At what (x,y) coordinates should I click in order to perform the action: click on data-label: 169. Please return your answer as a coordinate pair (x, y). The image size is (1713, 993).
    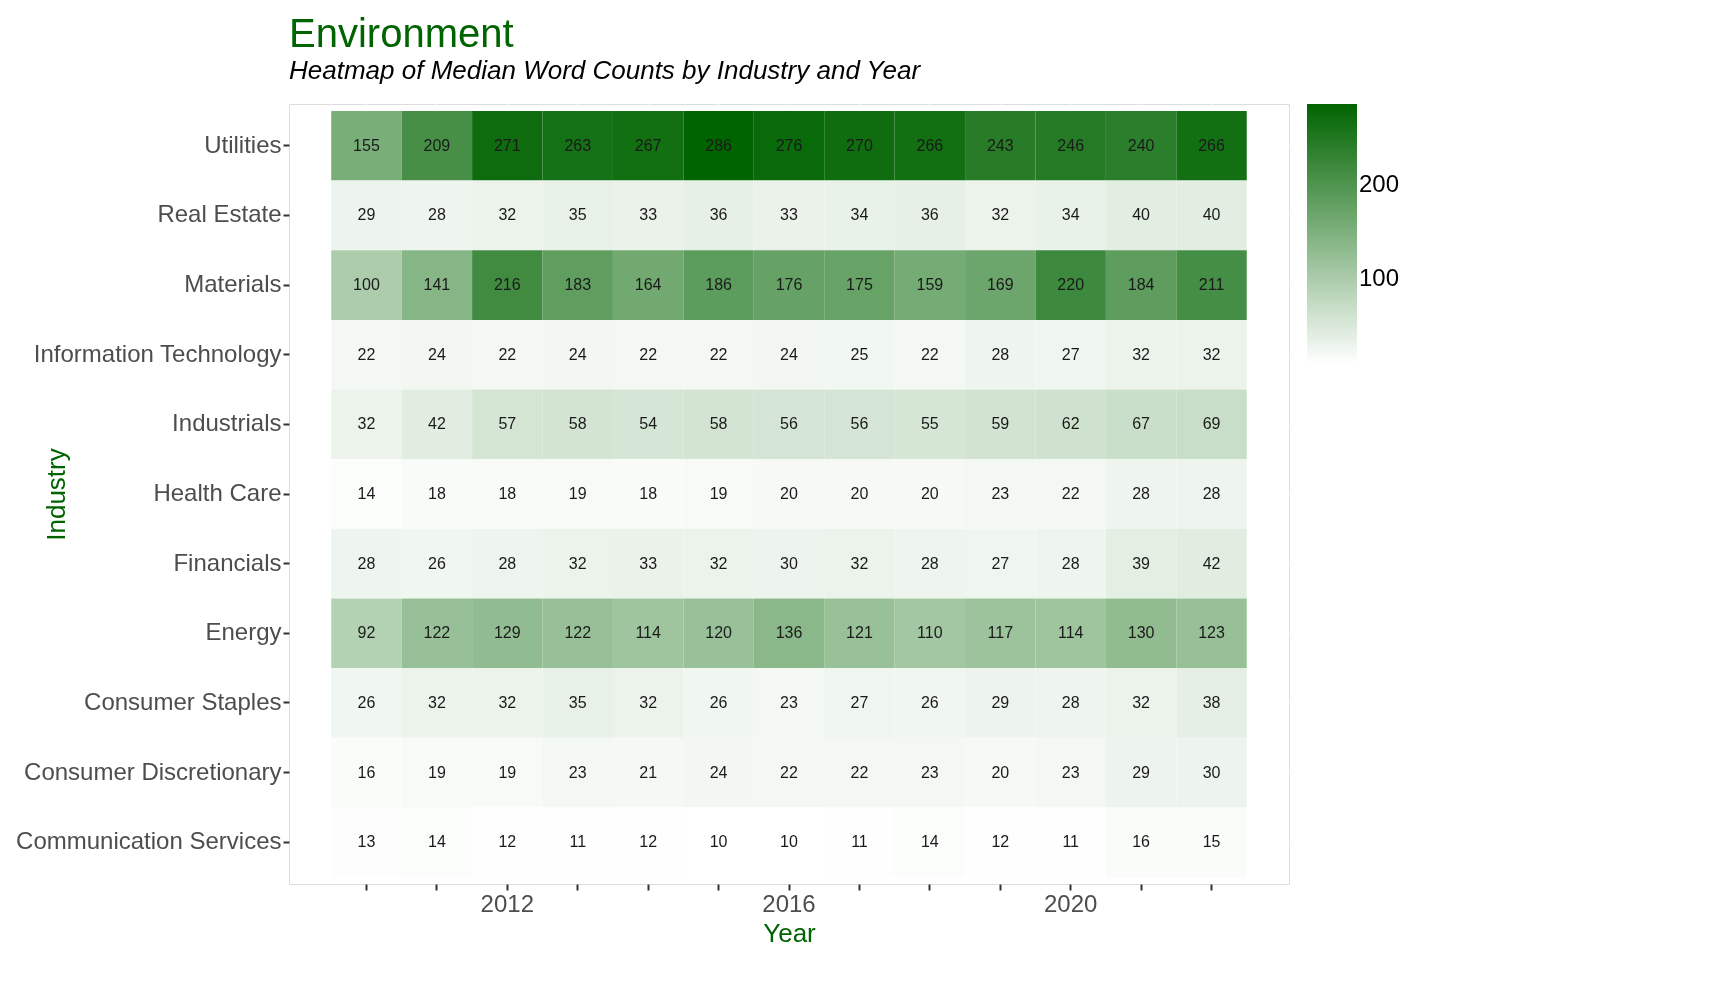
    Looking at the image, I should click on (1000, 285).